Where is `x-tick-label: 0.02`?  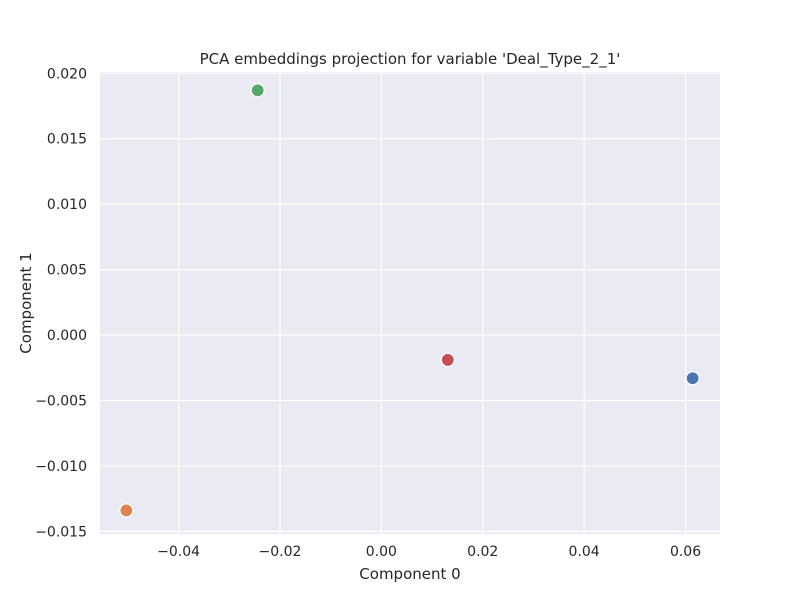
x-tick-label: 0.02 is located at coordinates (482, 552).